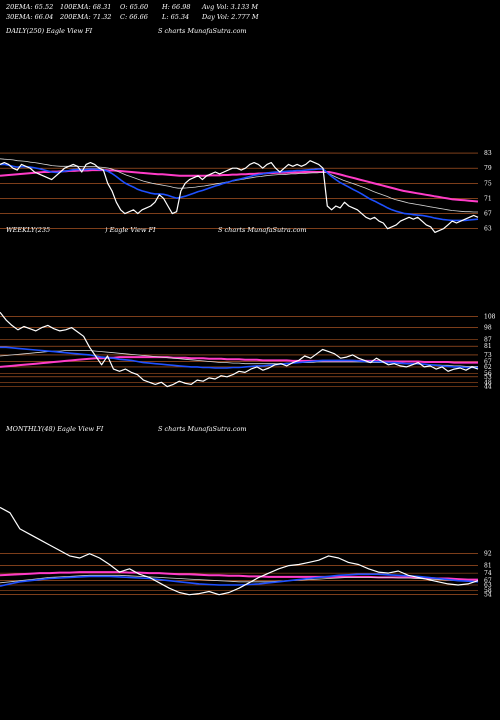 This screenshot has height=720, width=500. What do you see at coordinates (488, 387) in the screenshot?
I see `weekly-y-tick-label: 44` at bounding box center [488, 387].